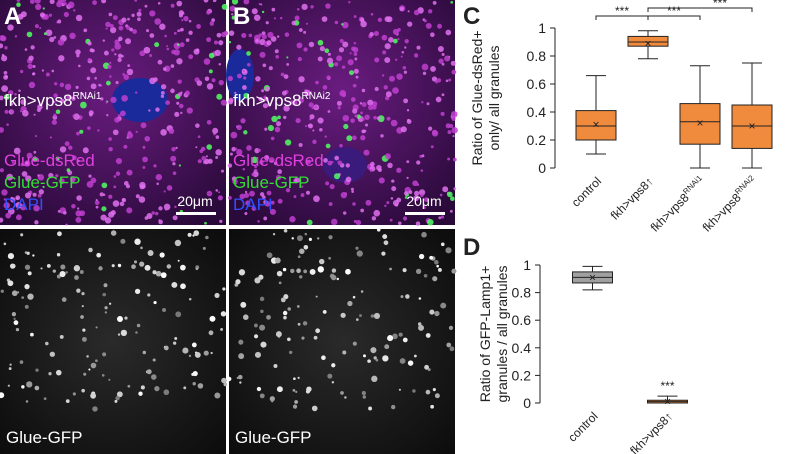 The image size is (788, 454). Describe the element at coordinates (24, 204) in the screenshot. I see `channel-label: DAPI` at that location.